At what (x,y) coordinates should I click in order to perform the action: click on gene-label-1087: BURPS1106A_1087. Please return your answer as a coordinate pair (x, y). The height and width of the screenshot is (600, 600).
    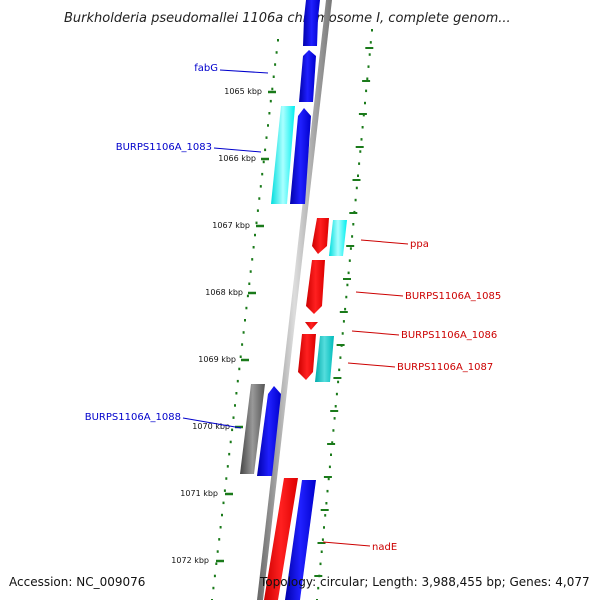
    Looking at the image, I should click on (420, 367).